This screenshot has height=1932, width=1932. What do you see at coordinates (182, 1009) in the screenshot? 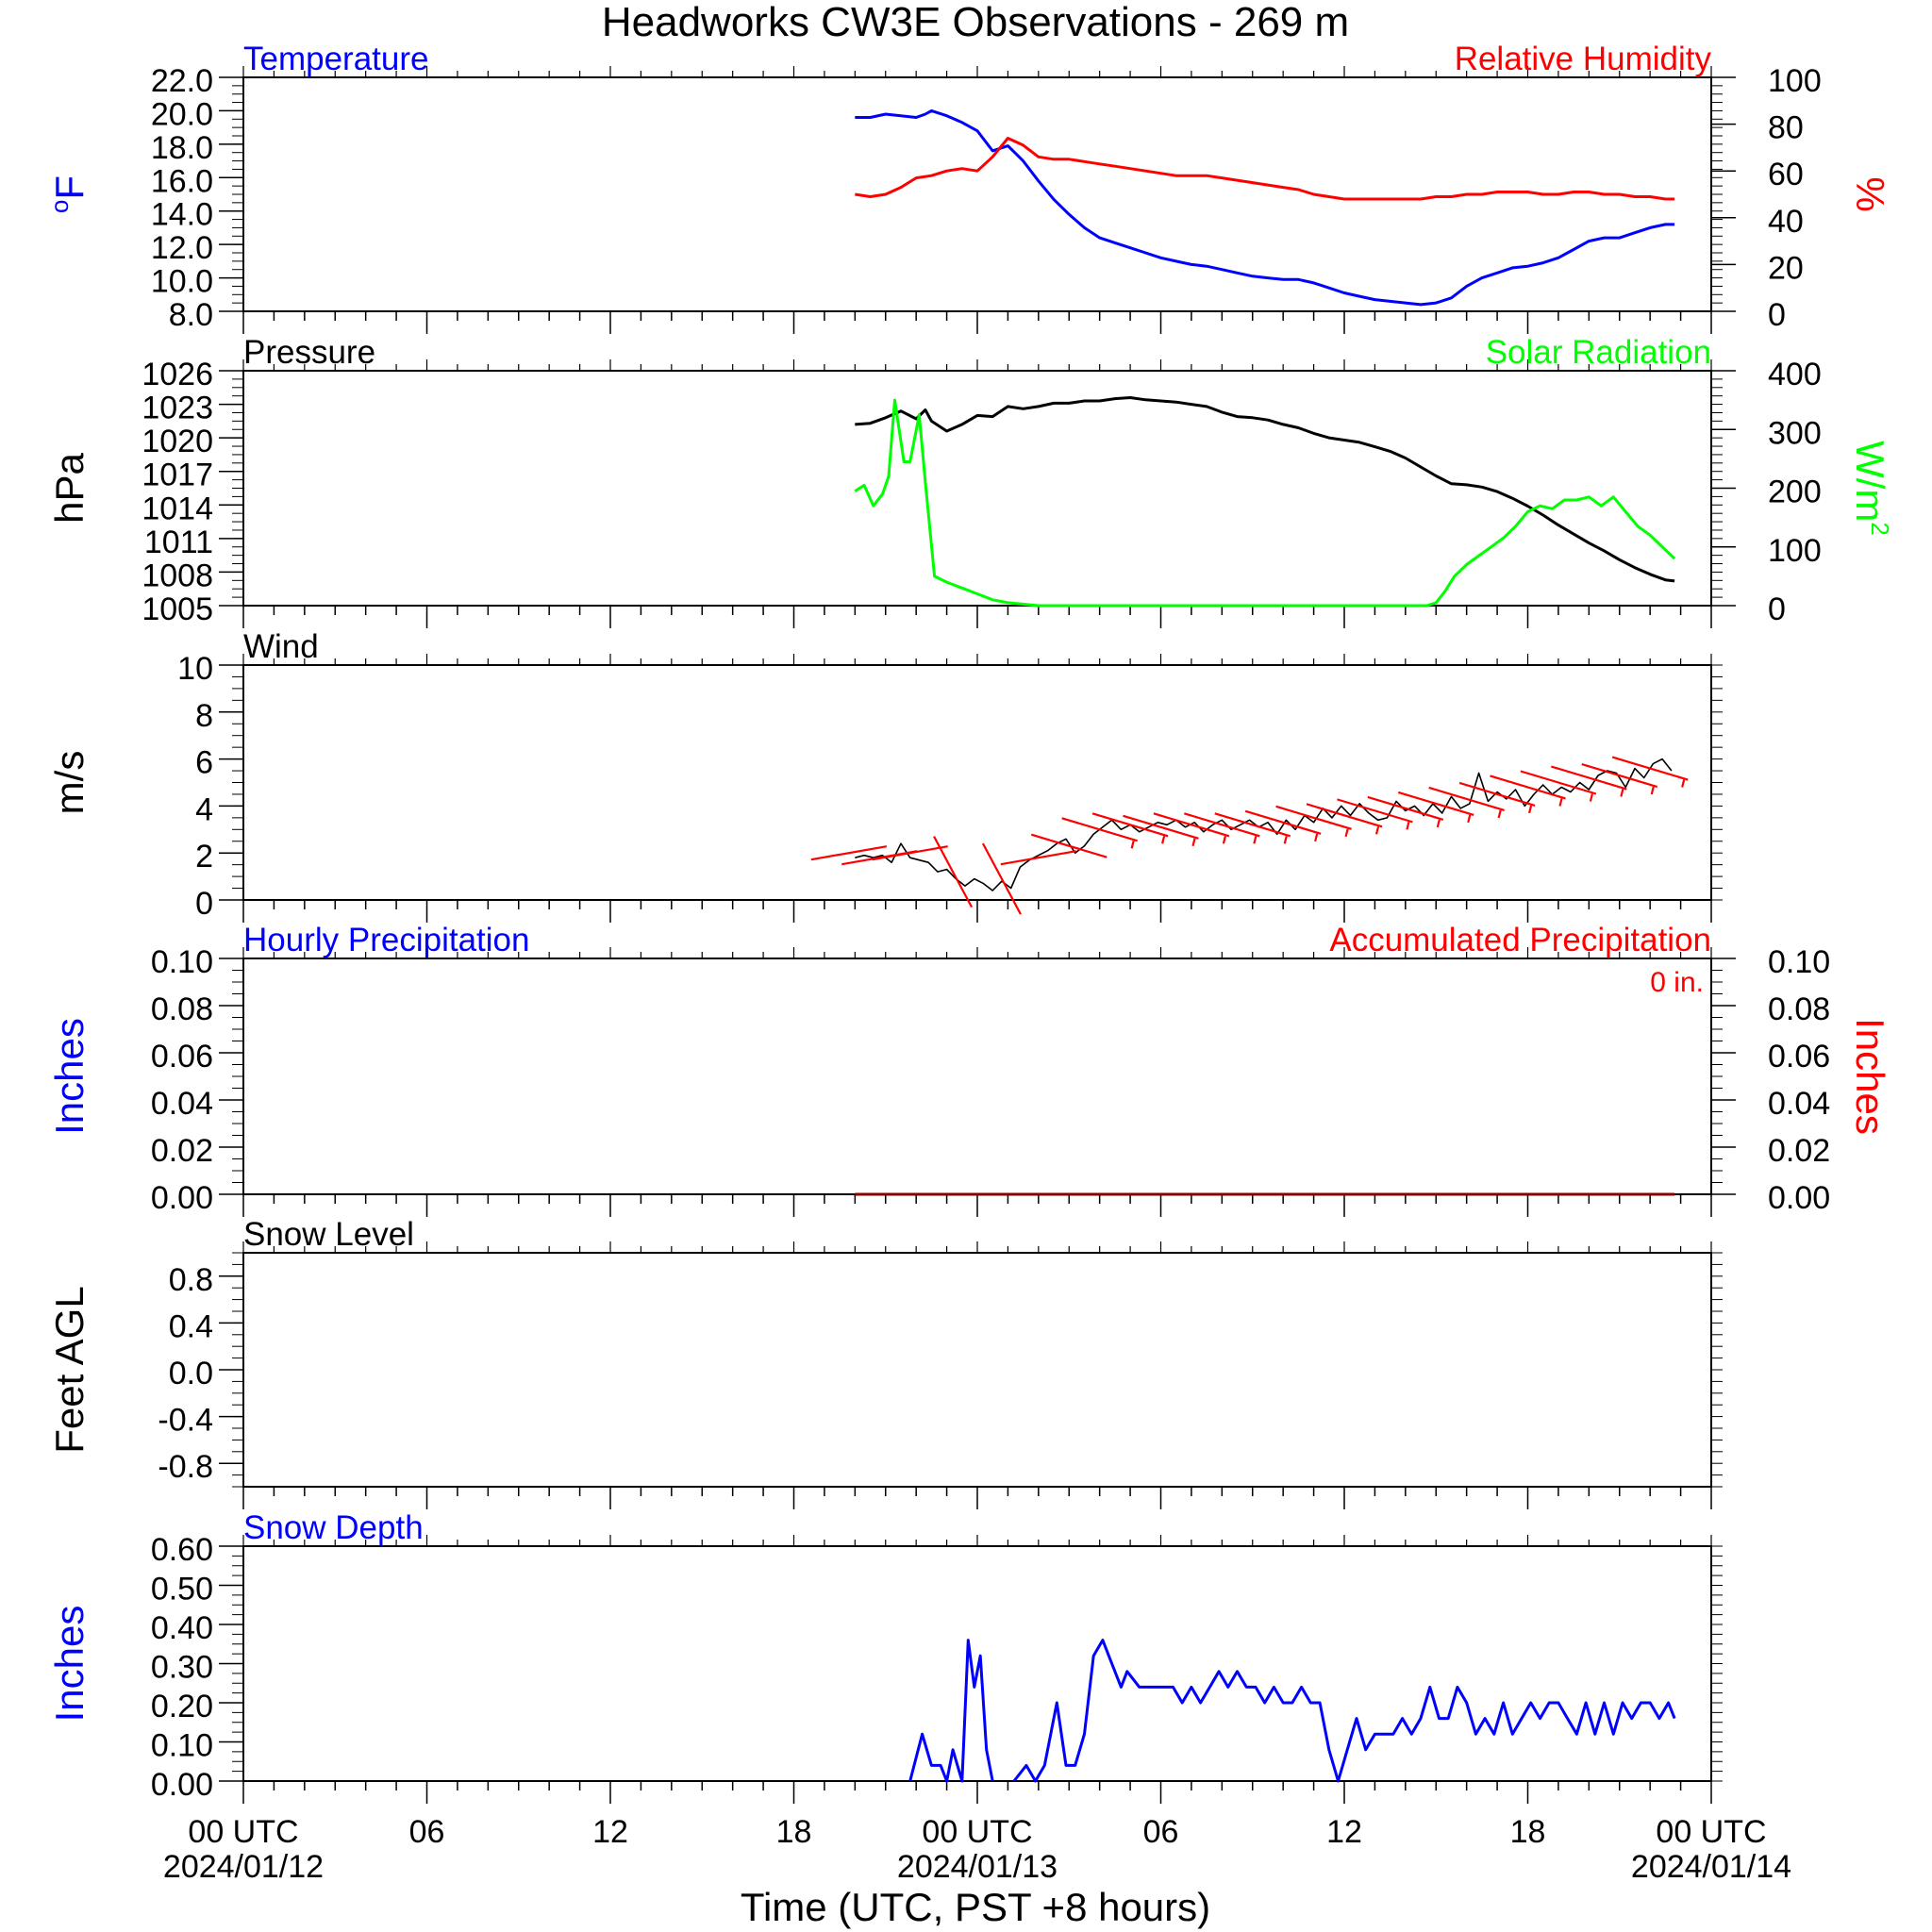
I see `y-tick-label: 0.08` at bounding box center [182, 1009].